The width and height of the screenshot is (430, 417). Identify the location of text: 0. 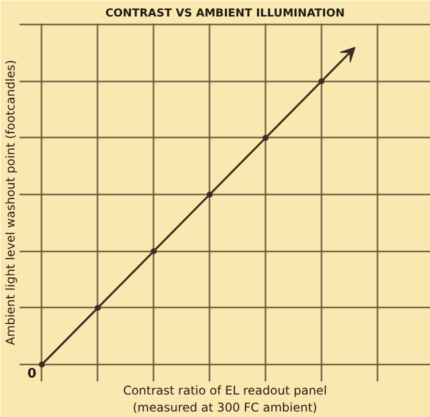
(31, 374).